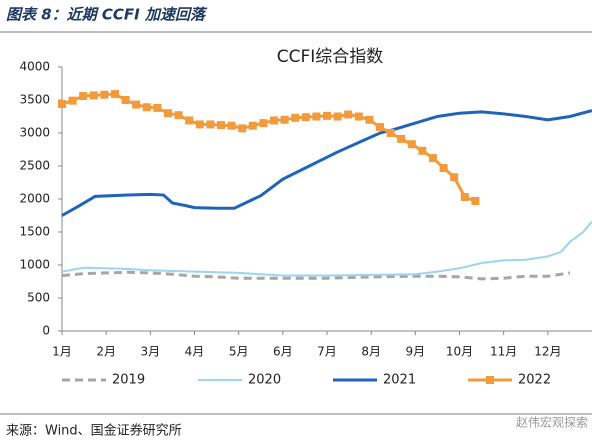 This screenshot has width=592, height=444. I want to click on x-tick-label: 7月, so click(327, 352).